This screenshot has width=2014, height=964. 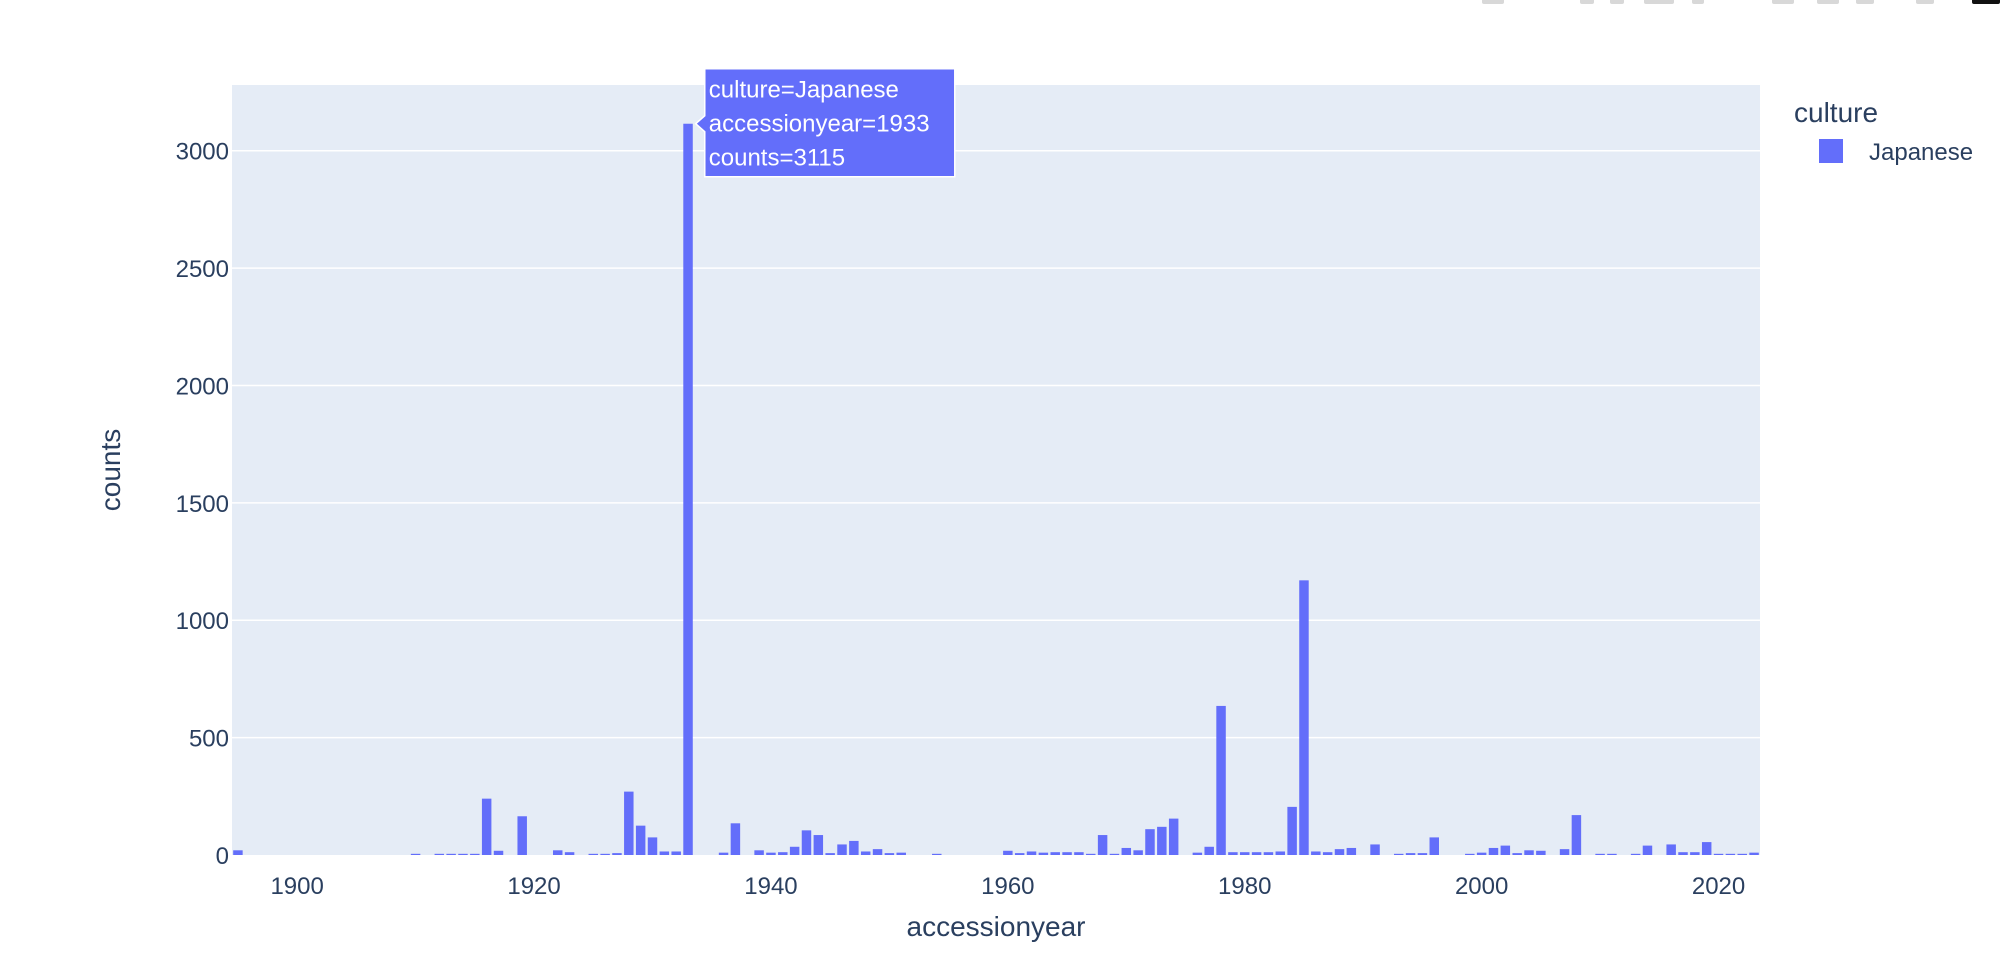 What do you see at coordinates (735, 839) in the screenshot?
I see `bar-1937` at bounding box center [735, 839].